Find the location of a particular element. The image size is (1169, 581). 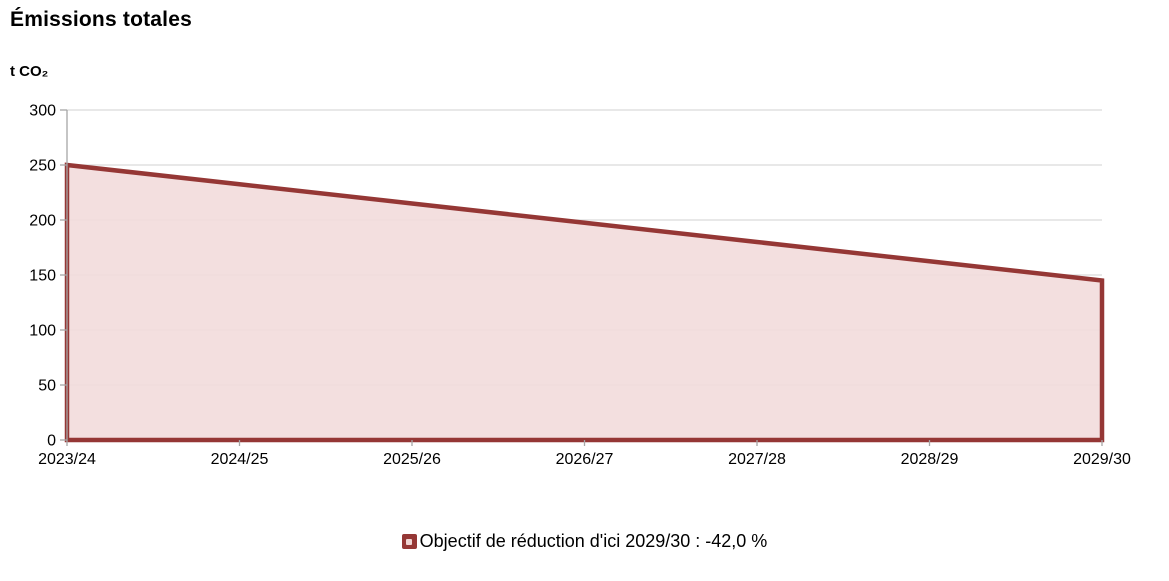

x-tick-label: 2028/29 is located at coordinates (930, 459).